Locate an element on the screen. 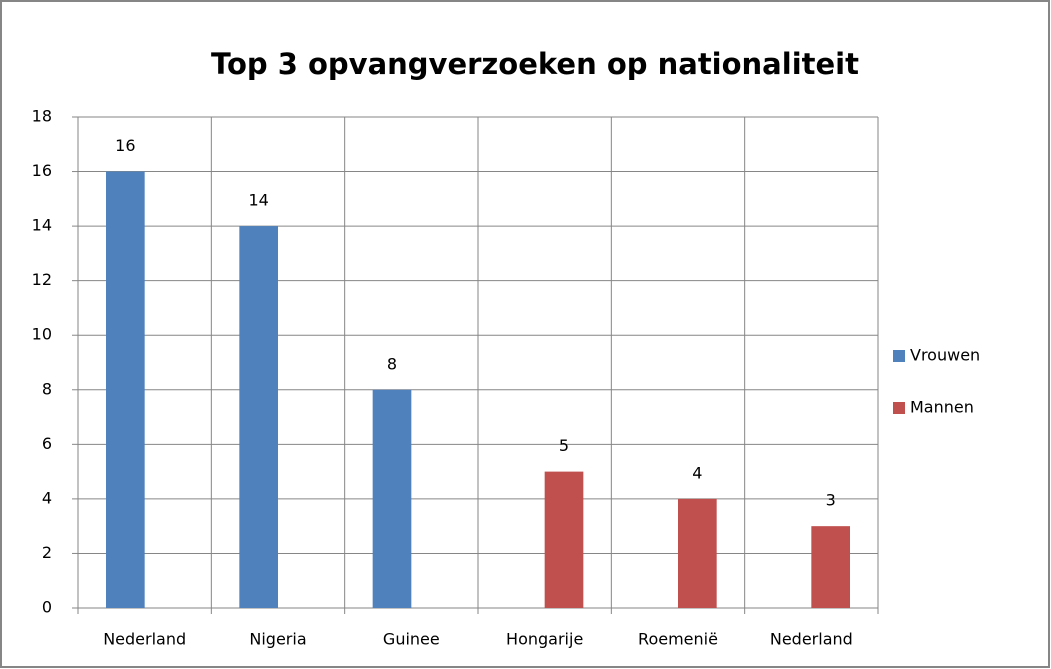 The width and height of the screenshot is (1051, 669). legend-label: Mannen is located at coordinates (942, 407).